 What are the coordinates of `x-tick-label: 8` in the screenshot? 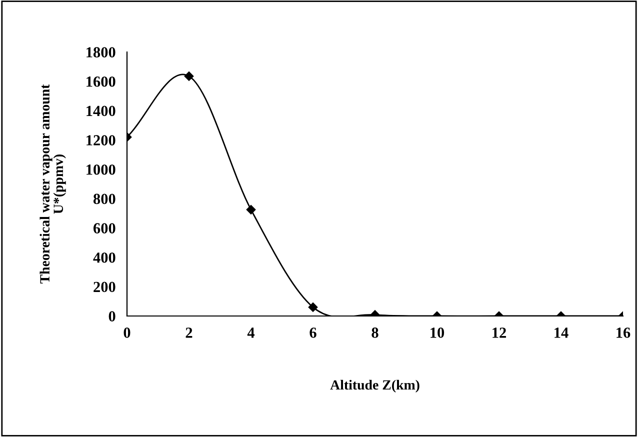 It's located at (375, 333).